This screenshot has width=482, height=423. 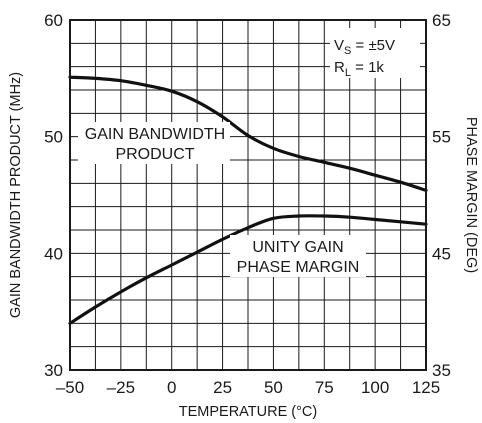 What do you see at coordinates (171, 387) in the screenshot?
I see `x-tick-label: 0` at bounding box center [171, 387].